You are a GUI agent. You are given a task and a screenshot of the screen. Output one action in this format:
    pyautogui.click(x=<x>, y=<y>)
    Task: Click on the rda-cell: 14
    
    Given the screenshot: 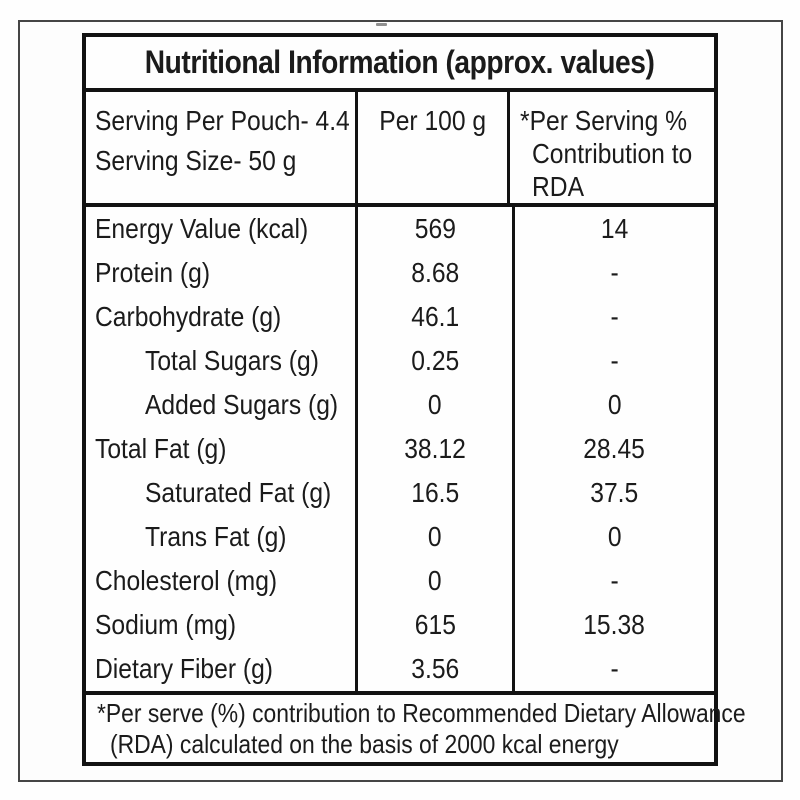 What is the action you would take?
    pyautogui.click(x=614, y=229)
    